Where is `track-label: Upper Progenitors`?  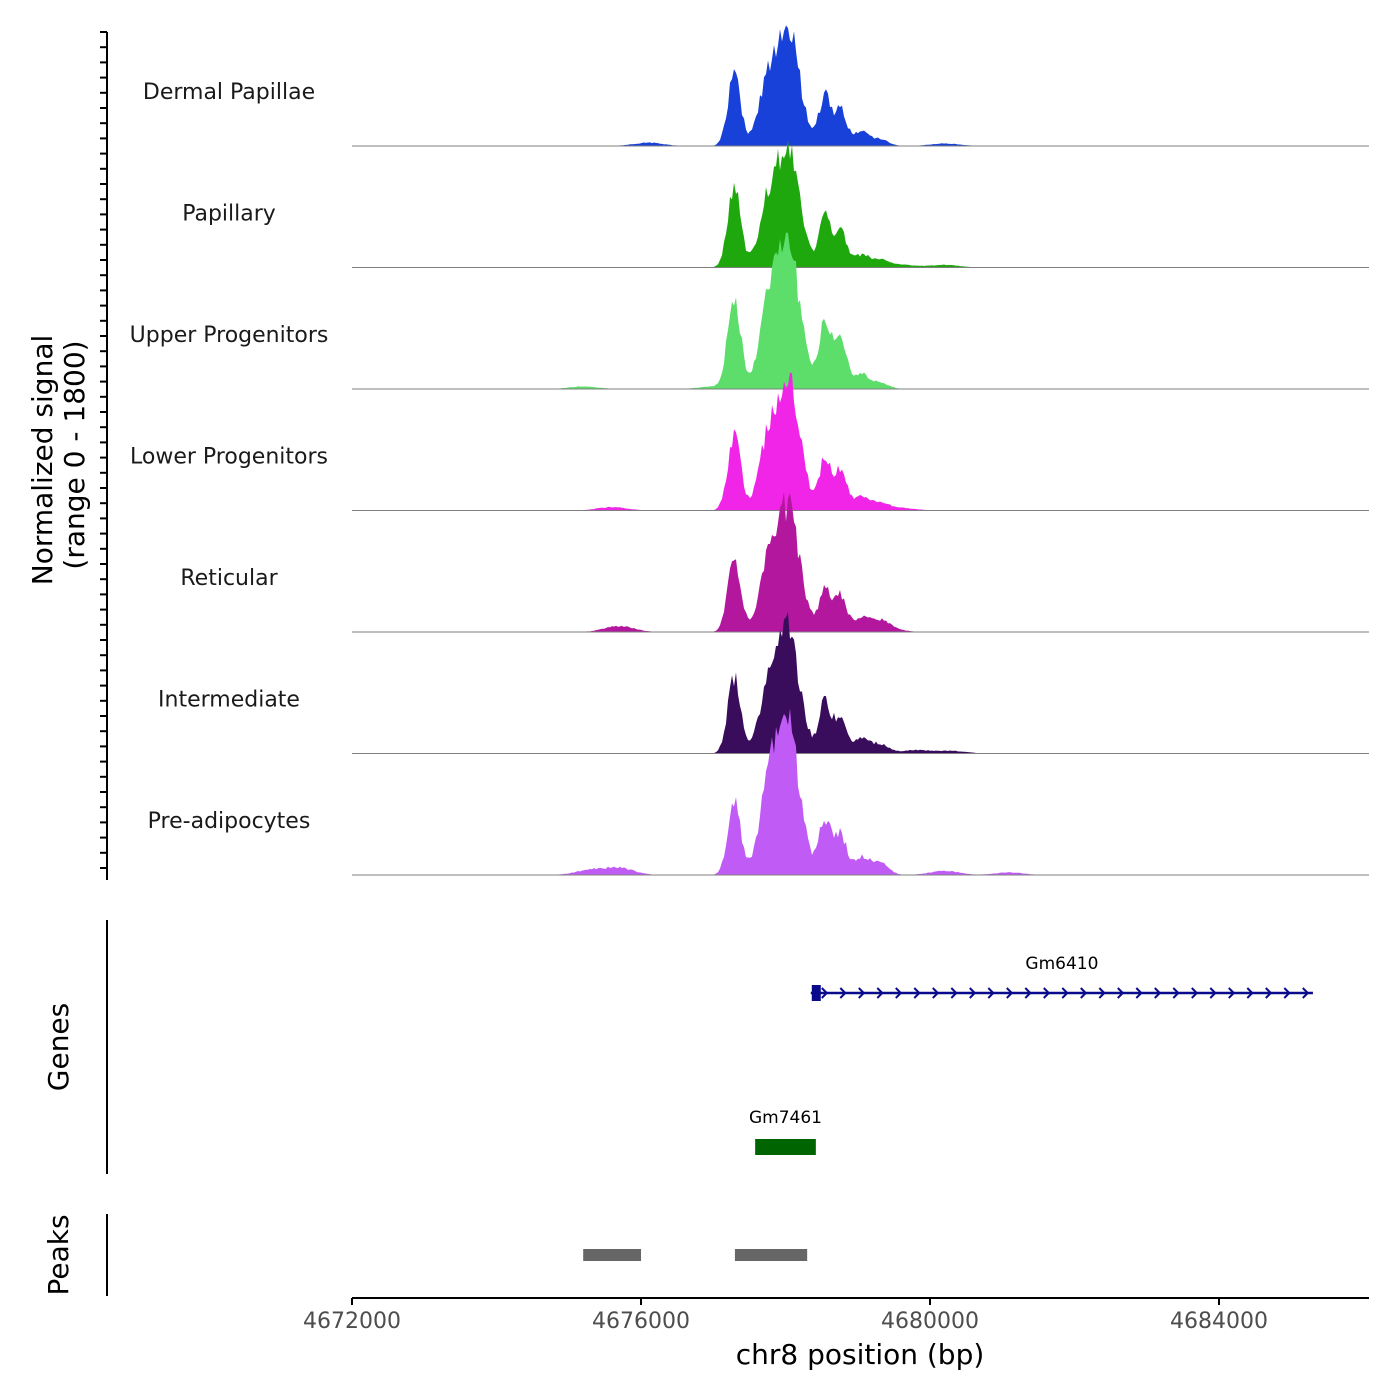
track-label: Upper Progenitors is located at coordinates (229, 335).